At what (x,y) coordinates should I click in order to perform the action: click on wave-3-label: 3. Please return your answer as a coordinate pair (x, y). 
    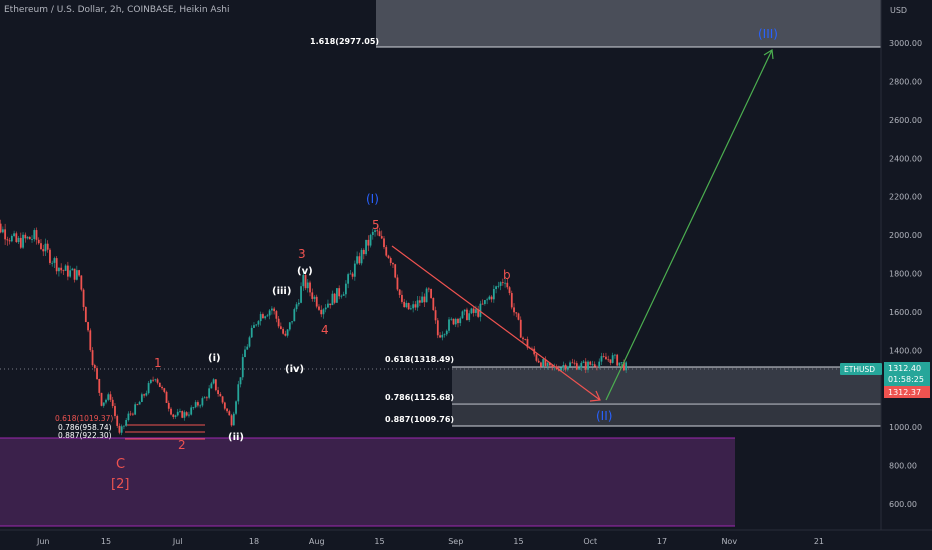
    Looking at the image, I should click on (302, 254).